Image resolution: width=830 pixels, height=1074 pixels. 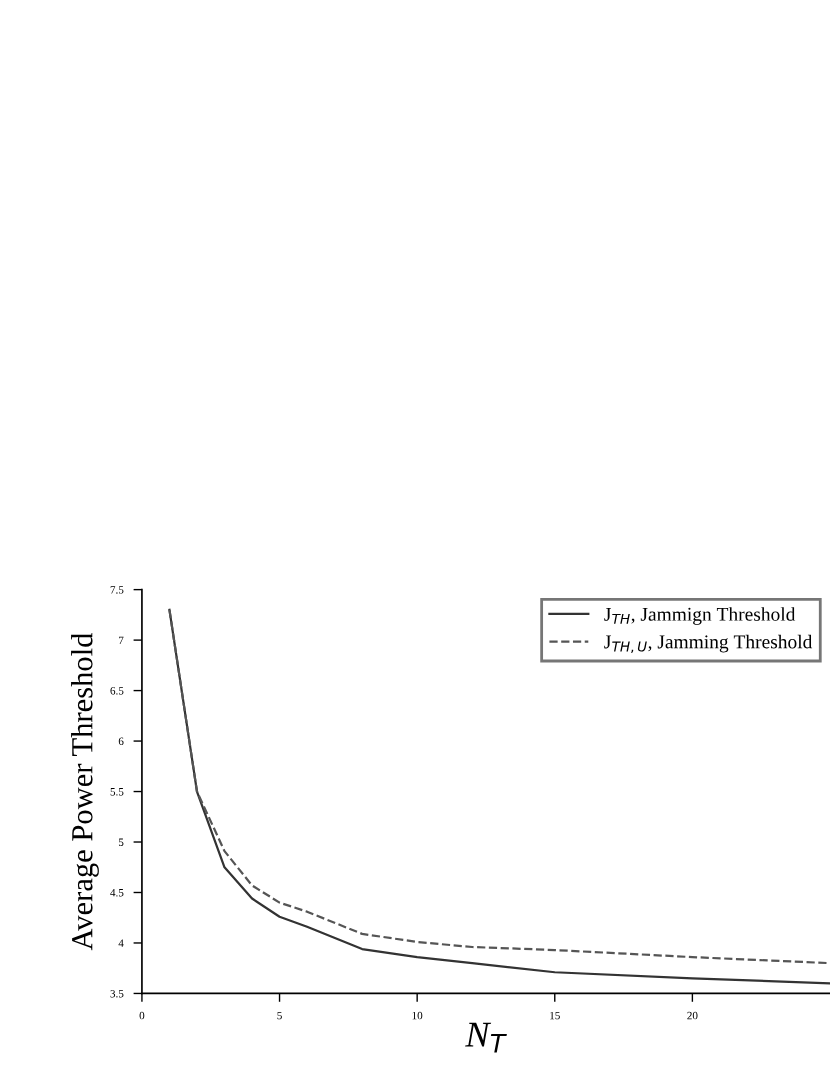 I want to click on y-axis-title: Average Power Threshold, so click(x=85, y=791).